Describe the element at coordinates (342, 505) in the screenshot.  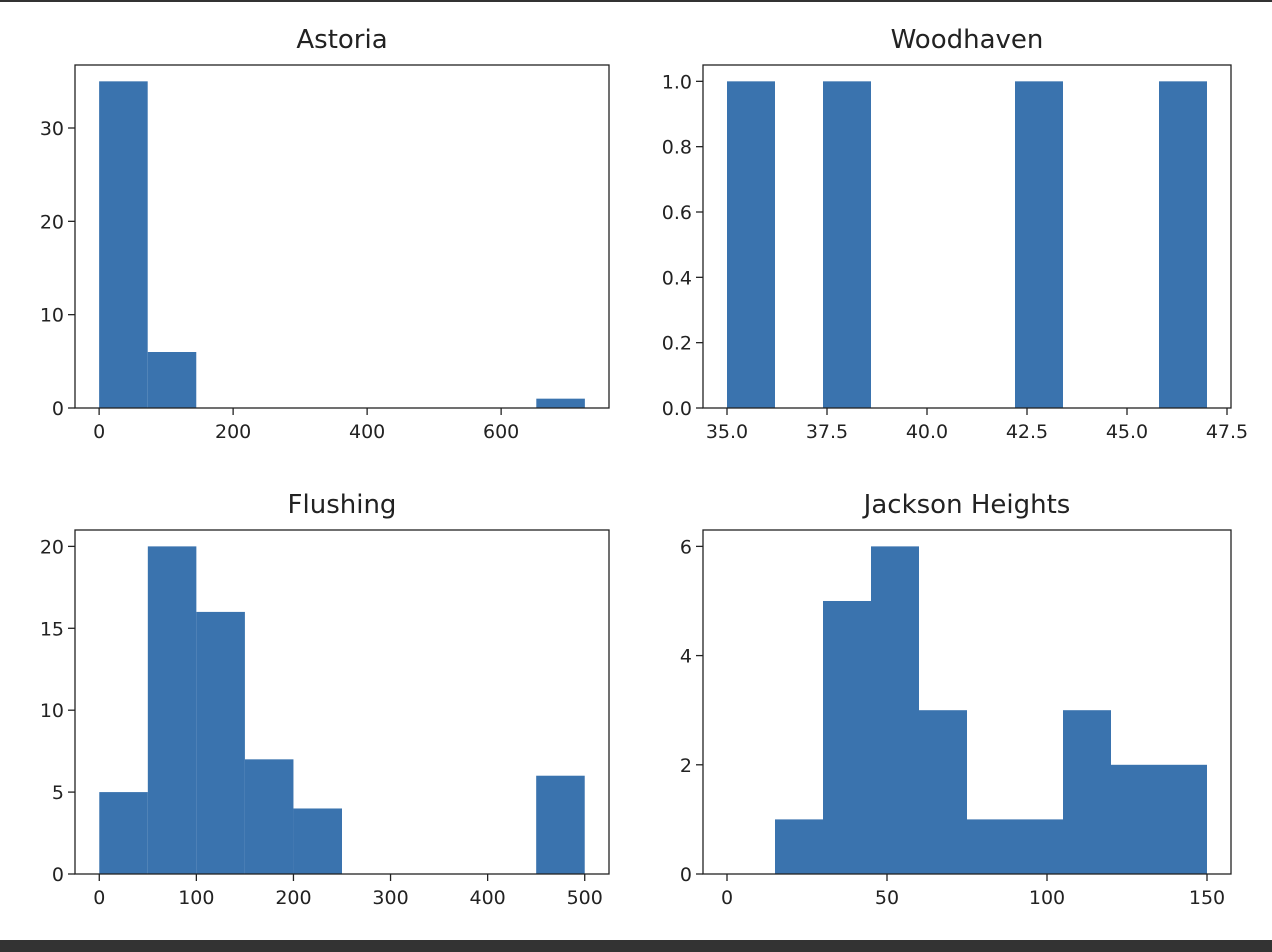
I see `chart-title: Flushing` at that location.